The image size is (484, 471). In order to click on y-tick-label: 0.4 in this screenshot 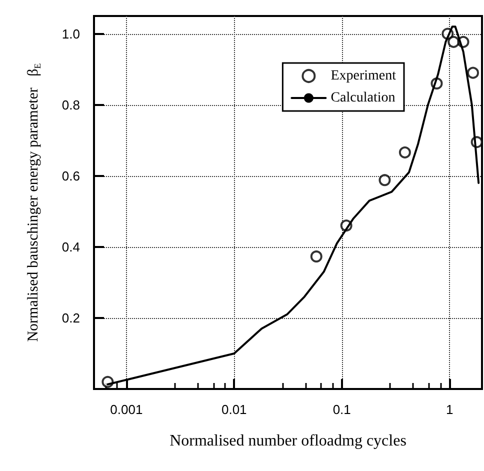, I will do `click(71, 246)`.